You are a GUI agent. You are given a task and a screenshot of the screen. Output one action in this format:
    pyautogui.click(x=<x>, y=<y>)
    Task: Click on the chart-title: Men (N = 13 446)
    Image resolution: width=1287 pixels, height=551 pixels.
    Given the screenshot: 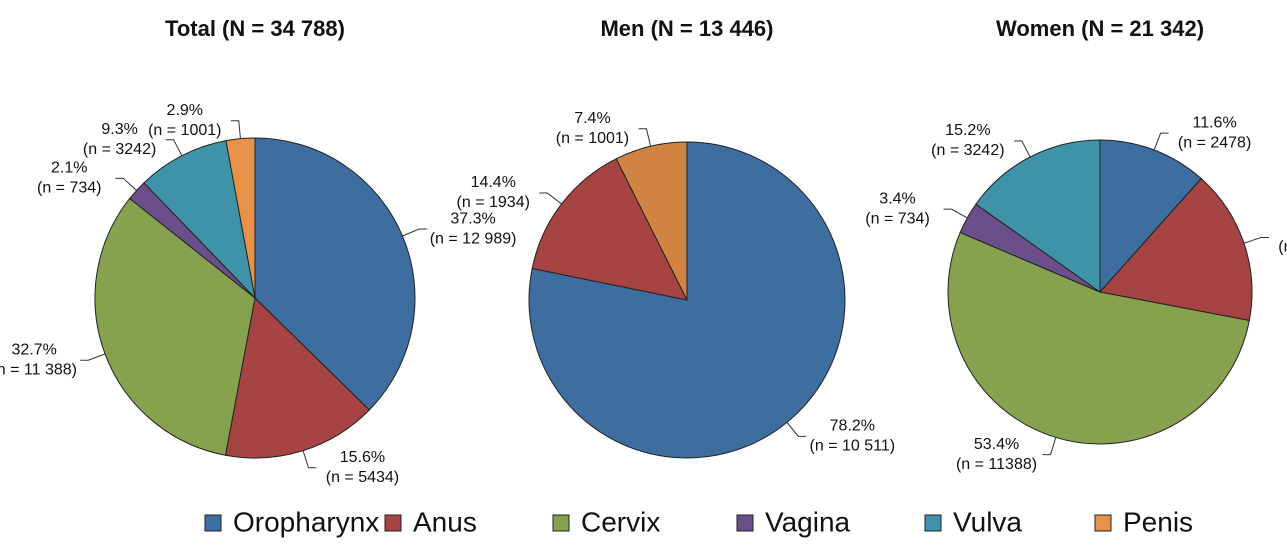 What is the action you would take?
    pyautogui.click(x=686, y=28)
    